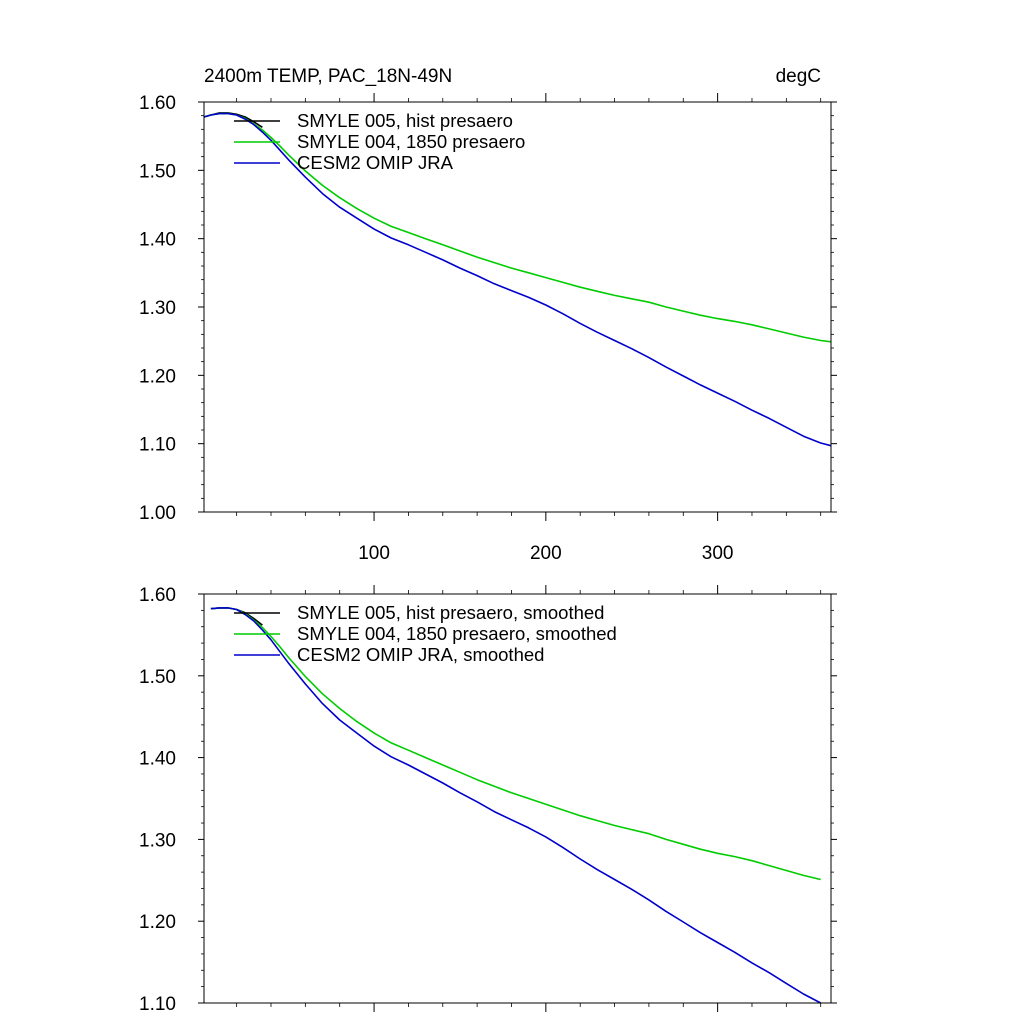 This screenshot has height=1029, width=1024. Describe the element at coordinates (718, 553) in the screenshot. I see `chart-0-xtick-label: 300` at that location.